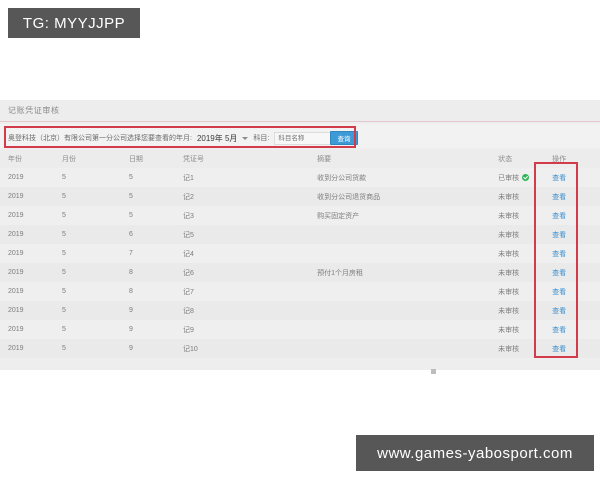  Describe the element at coordinates (338, 216) in the screenshot. I see `cell-desc: 购买固定资产` at that location.